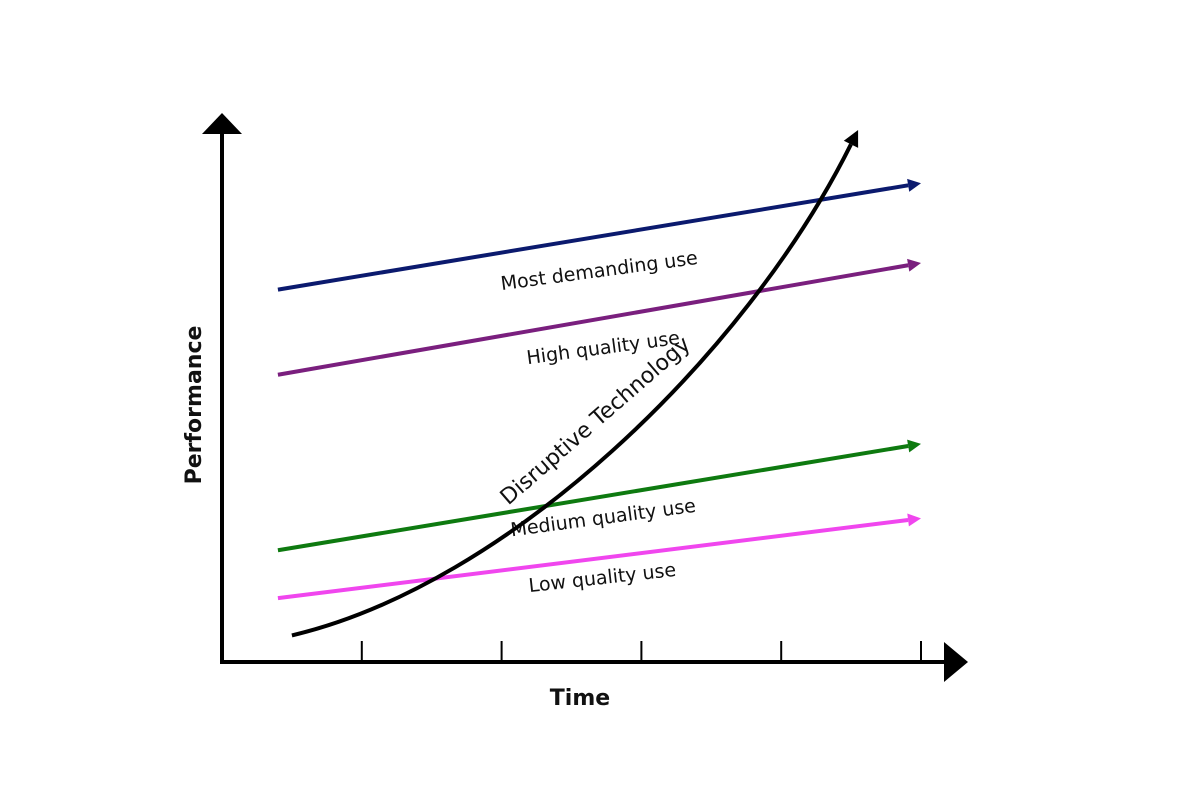 This screenshot has height=800, width=1200. Describe the element at coordinates (194, 405) in the screenshot. I see `y-axis-title: Performance` at that location.